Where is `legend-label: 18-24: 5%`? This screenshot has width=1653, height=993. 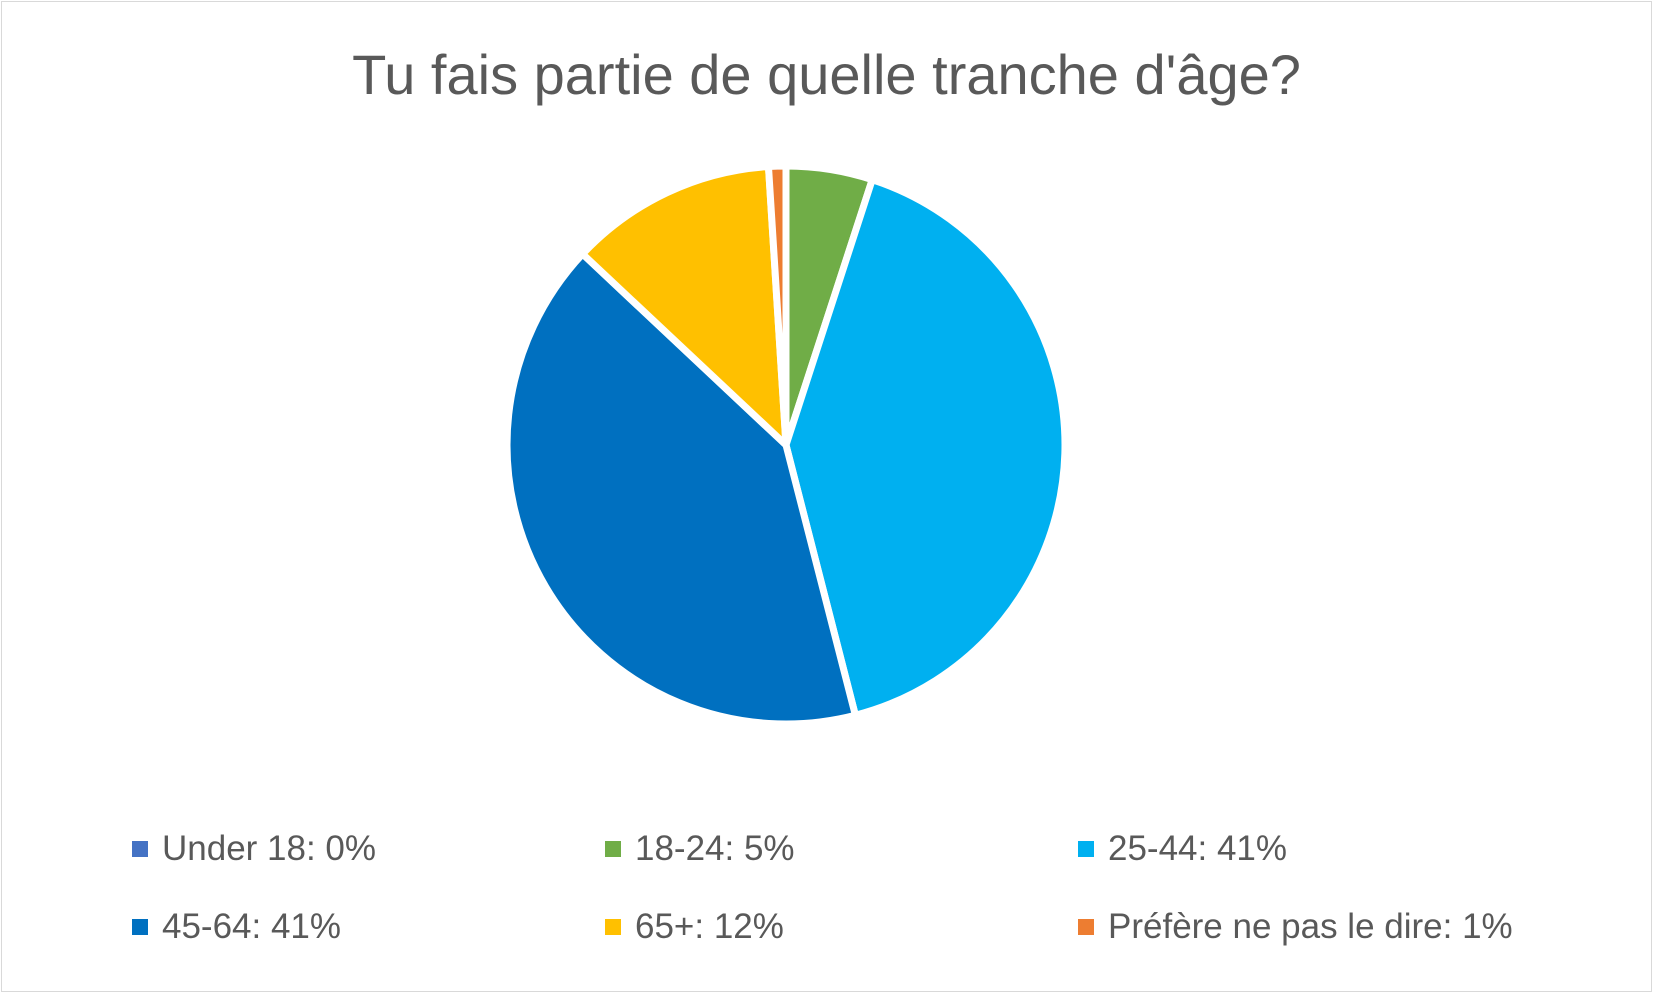 legend-label: 18-24: 5% is located at coordinates (715, 848).